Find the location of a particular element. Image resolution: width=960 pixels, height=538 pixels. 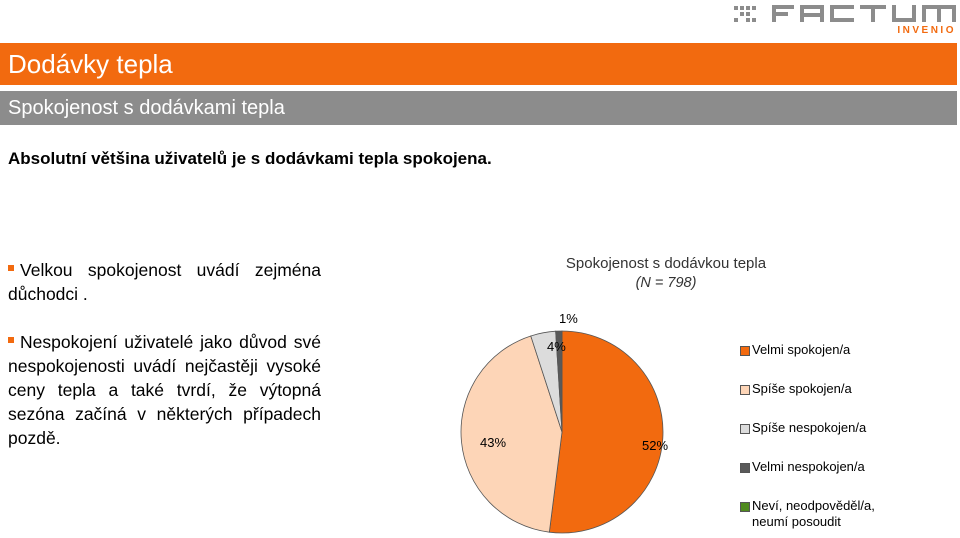

title-bar: Dodávky tepla is located at coordinates (478, 64).